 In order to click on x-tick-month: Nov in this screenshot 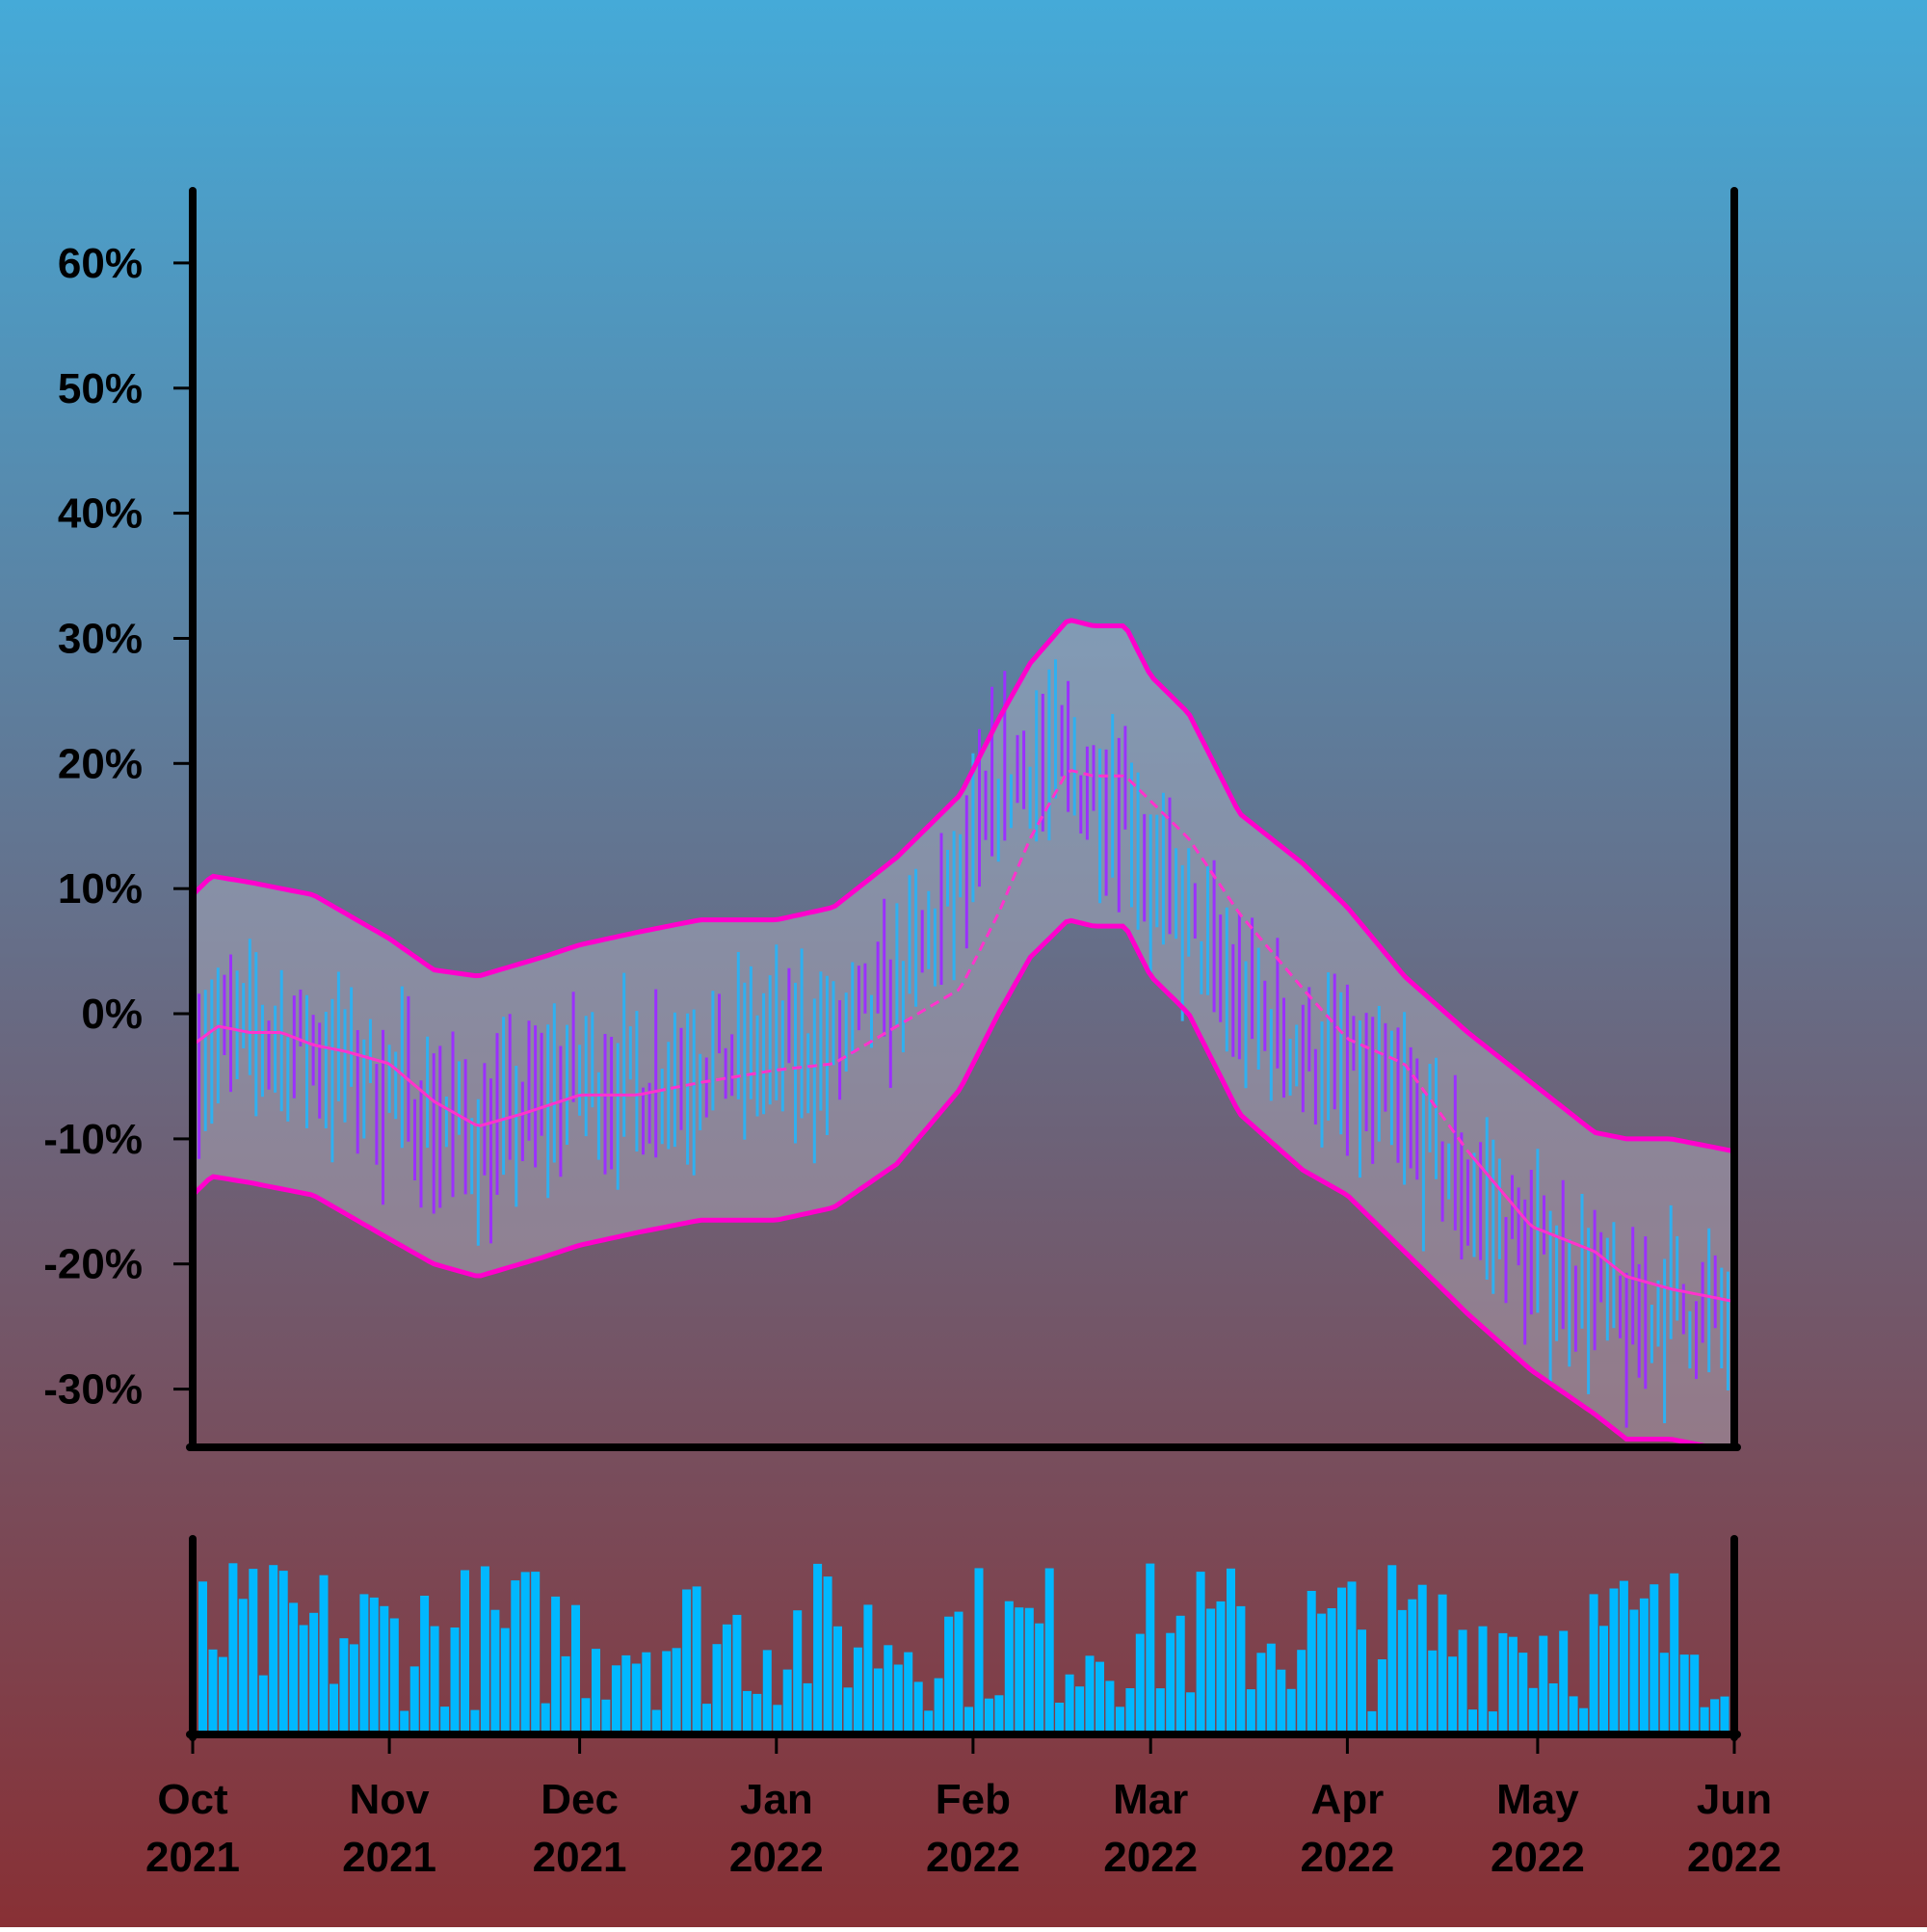, I will do `click(391, 1799)`.